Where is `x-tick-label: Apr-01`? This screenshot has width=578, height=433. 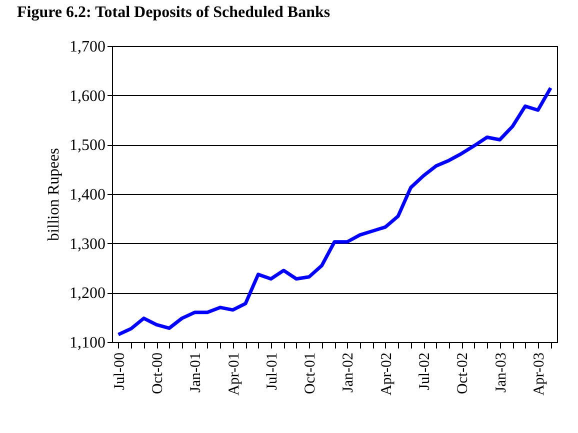 x-tick-label: Apr-01 is located at coordinates (234, 374).